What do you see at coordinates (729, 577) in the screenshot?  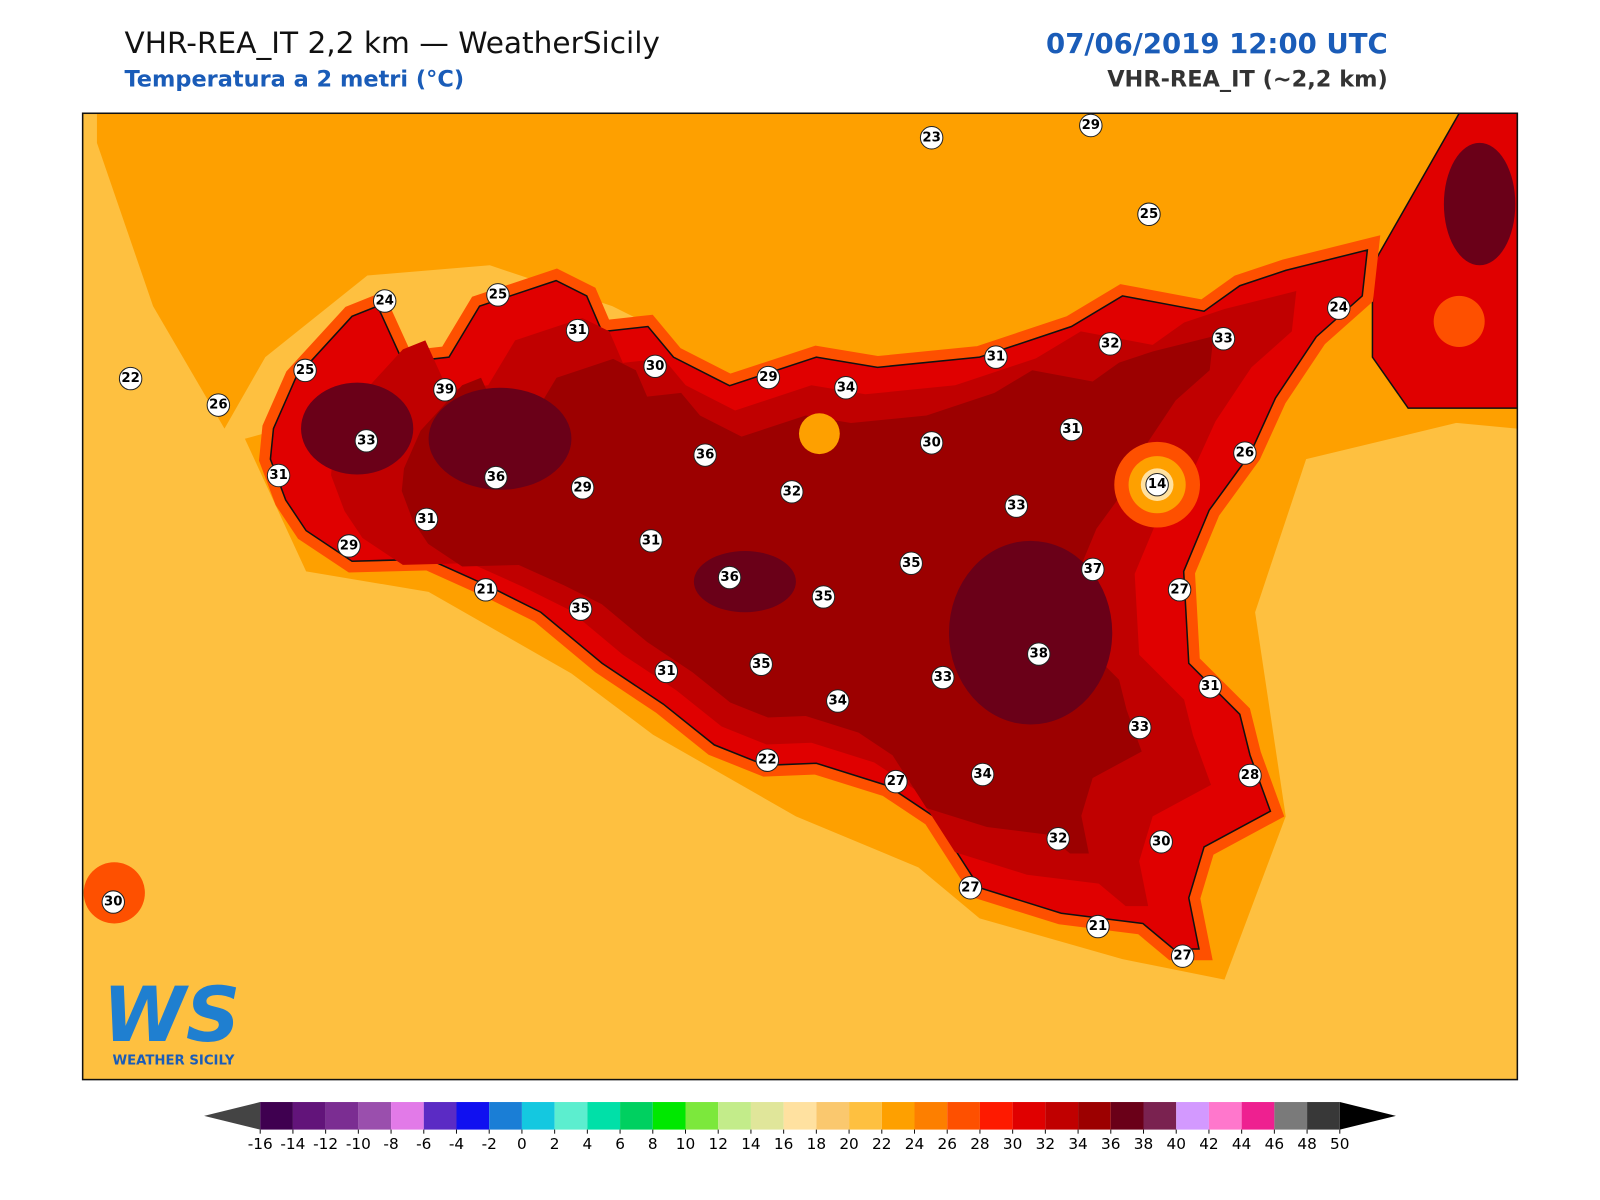 I see `station-value: 36` at bounding box center [729, 577].